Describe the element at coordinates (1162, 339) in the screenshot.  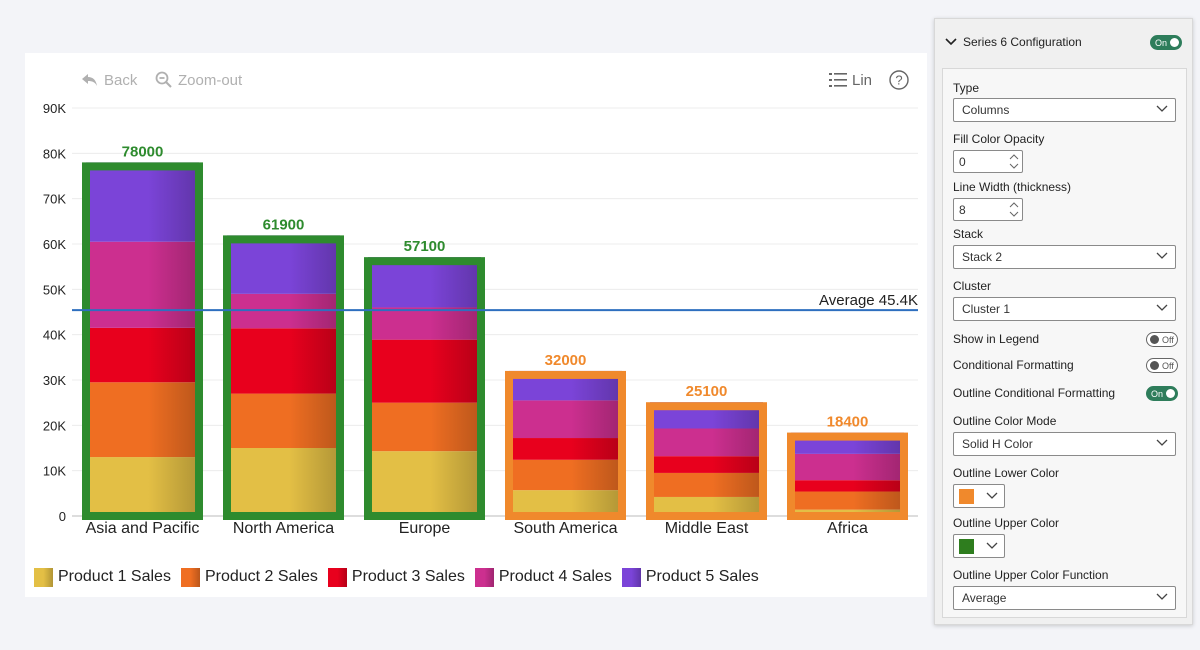
I see `show-legend-toggle: Off` at that location.